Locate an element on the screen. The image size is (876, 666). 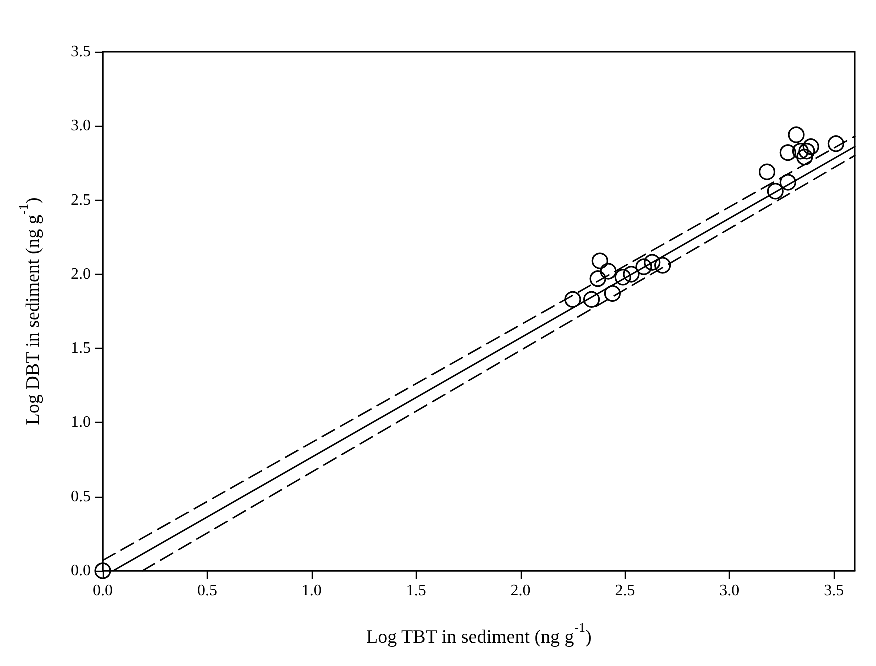
y-tick-label: 0.0 is located at coordinates (81, 571).